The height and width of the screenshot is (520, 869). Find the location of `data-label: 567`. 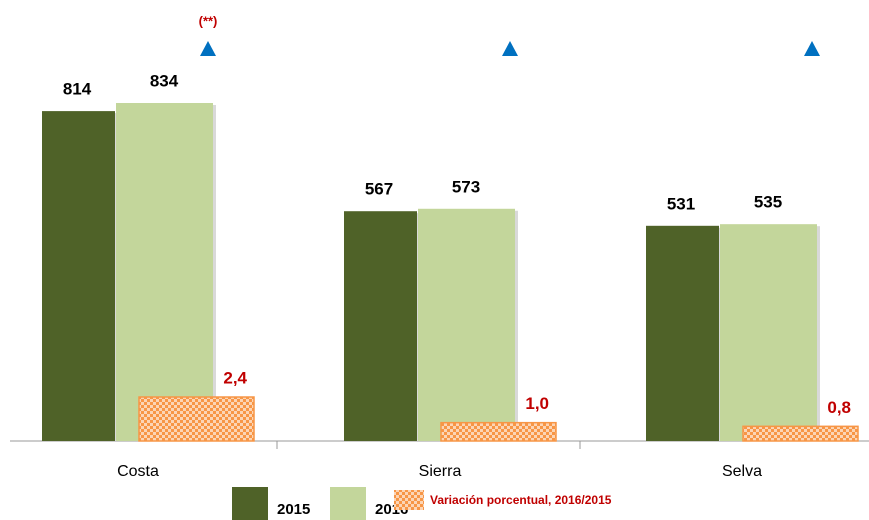

data-label: 567 is located at coordinates (379, 189).